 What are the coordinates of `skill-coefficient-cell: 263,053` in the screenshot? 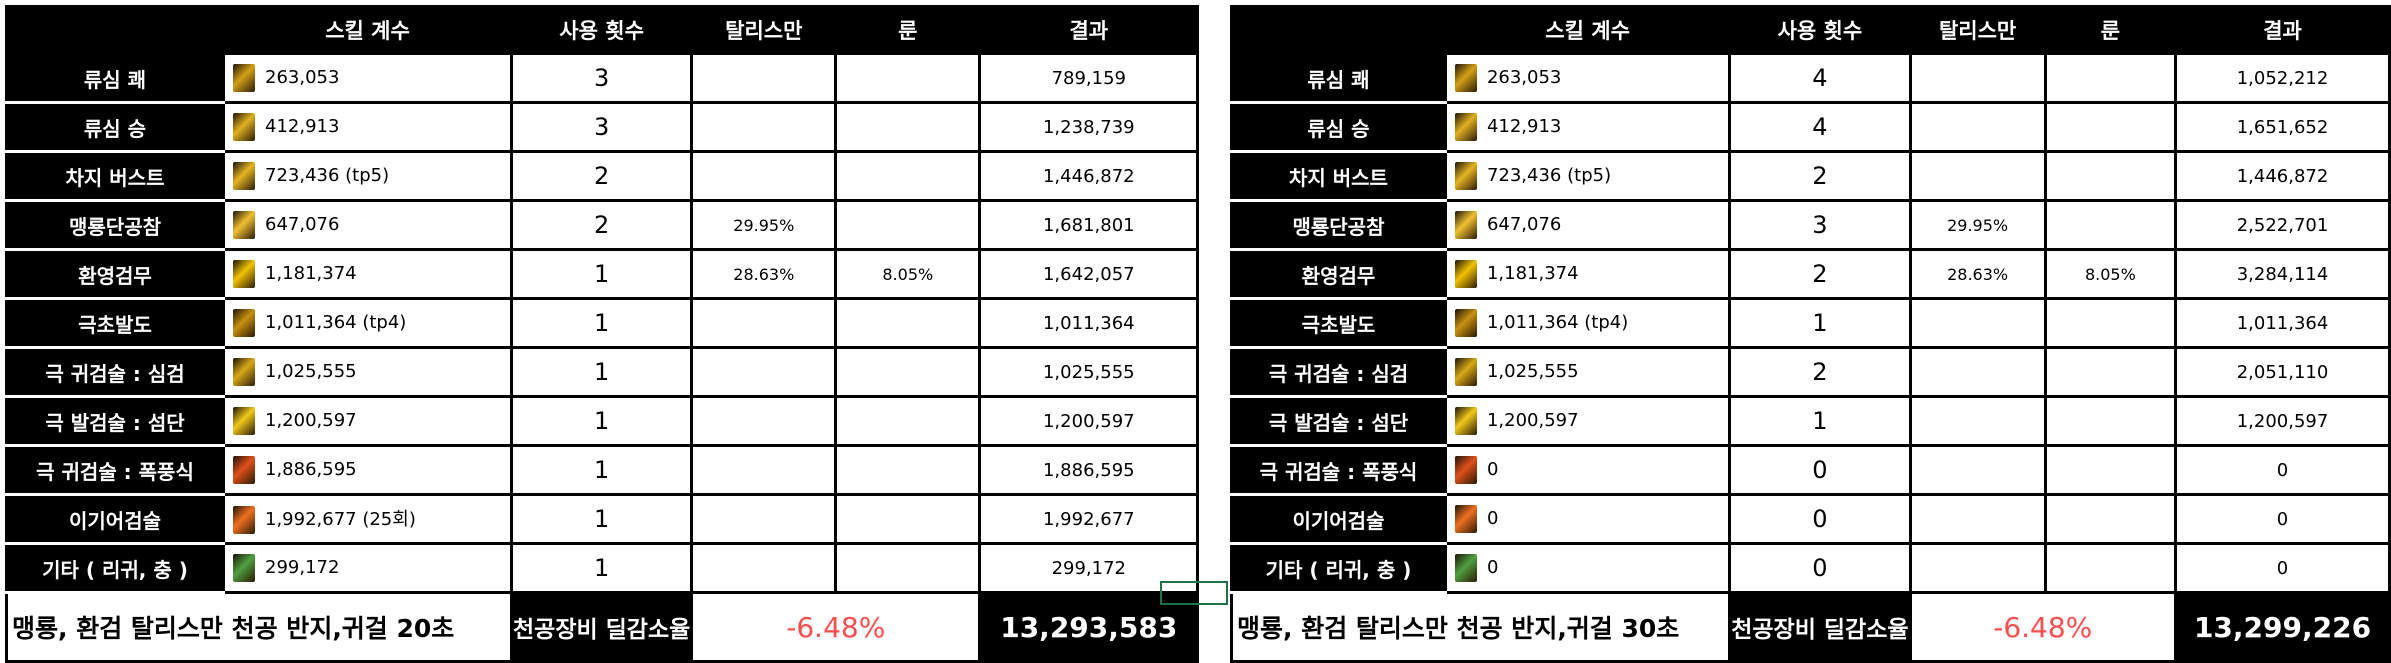 It's located at (367, 78).